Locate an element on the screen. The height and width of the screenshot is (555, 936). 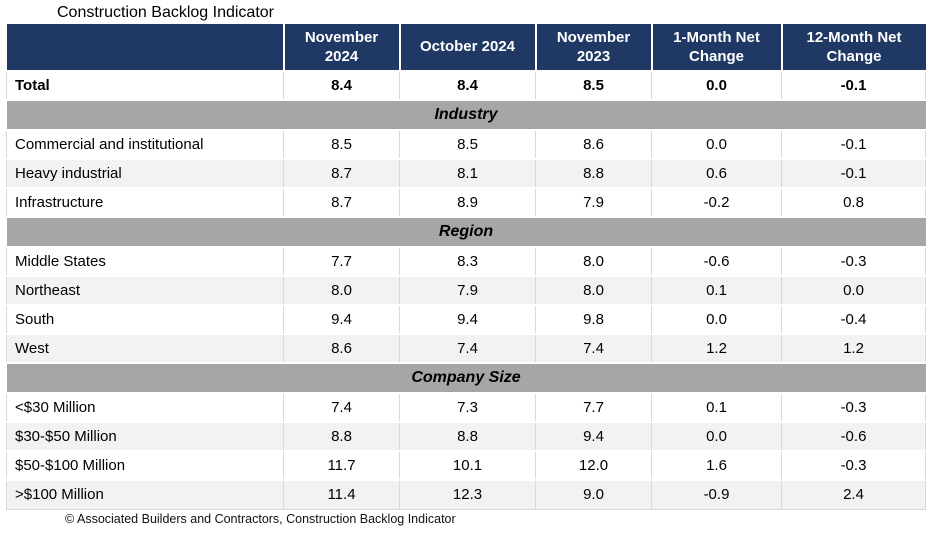
value-cell: 8.1 is located at coordinates (467, 174).